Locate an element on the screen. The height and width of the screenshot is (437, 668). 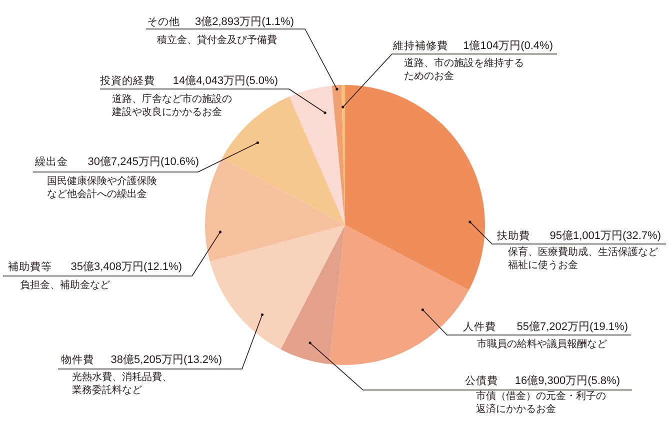
data-label: 95億1,001万円(32.7%) is located at coordinates (605, 235).